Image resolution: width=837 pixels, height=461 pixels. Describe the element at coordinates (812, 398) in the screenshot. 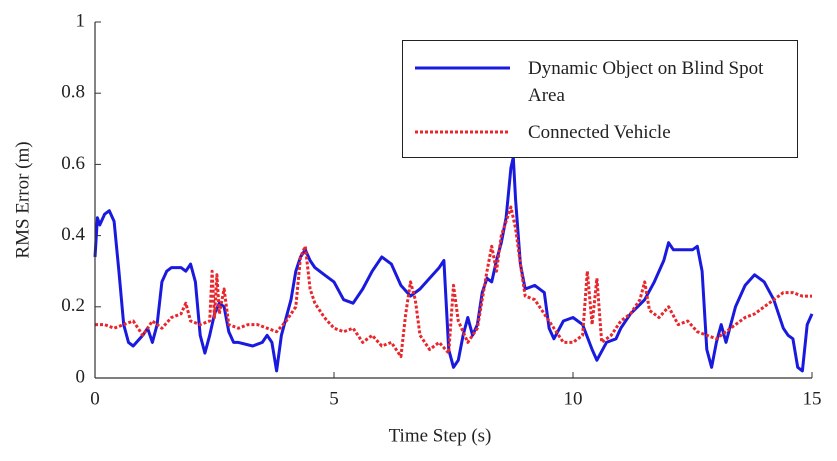

I see `x-tick-label: 15` at that location.